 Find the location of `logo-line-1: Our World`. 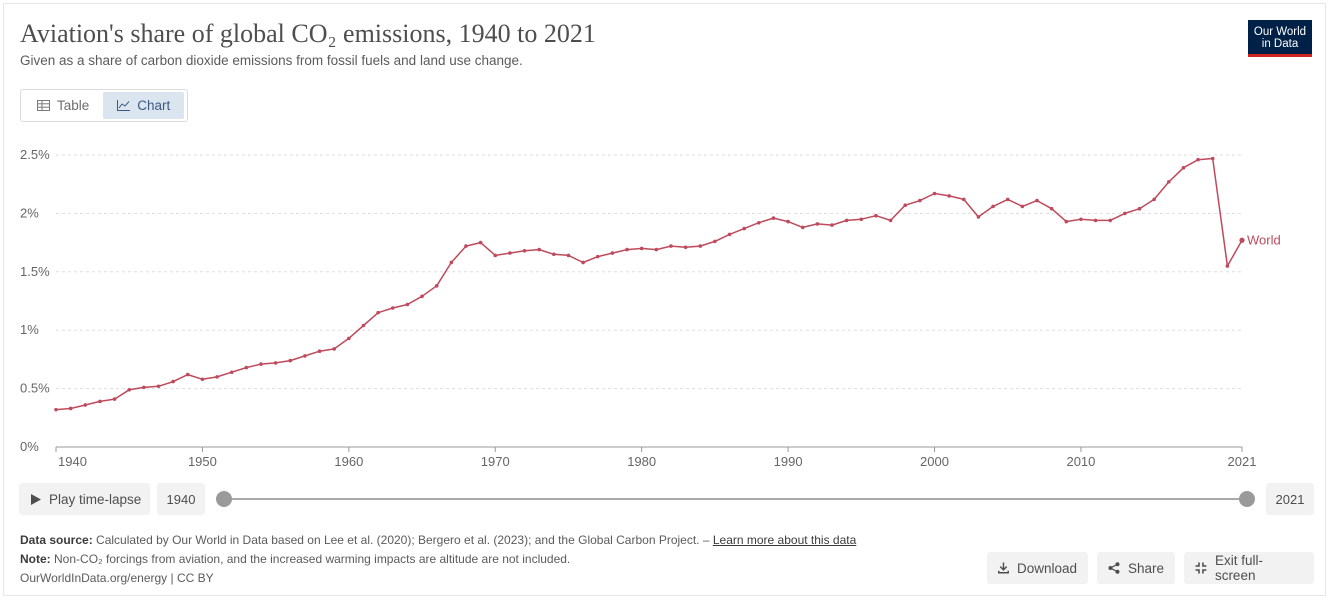

logo-line-1: Our World is located at coordinates (1280, 32).